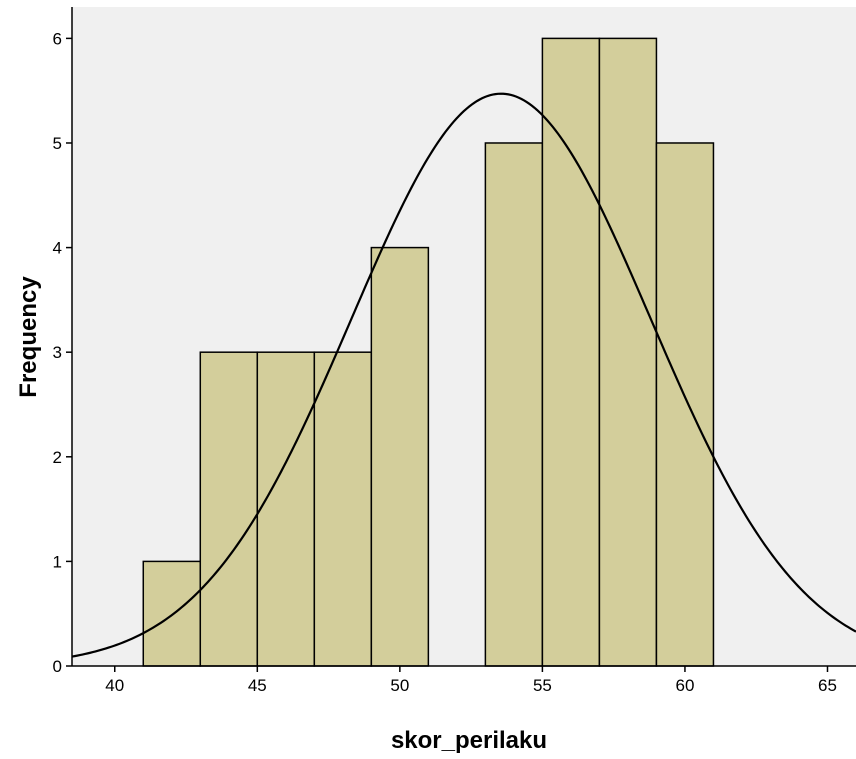  Describe the element at coordinates (542, 685) in the screenshot. I see `x-tick-label: 55` at that location.